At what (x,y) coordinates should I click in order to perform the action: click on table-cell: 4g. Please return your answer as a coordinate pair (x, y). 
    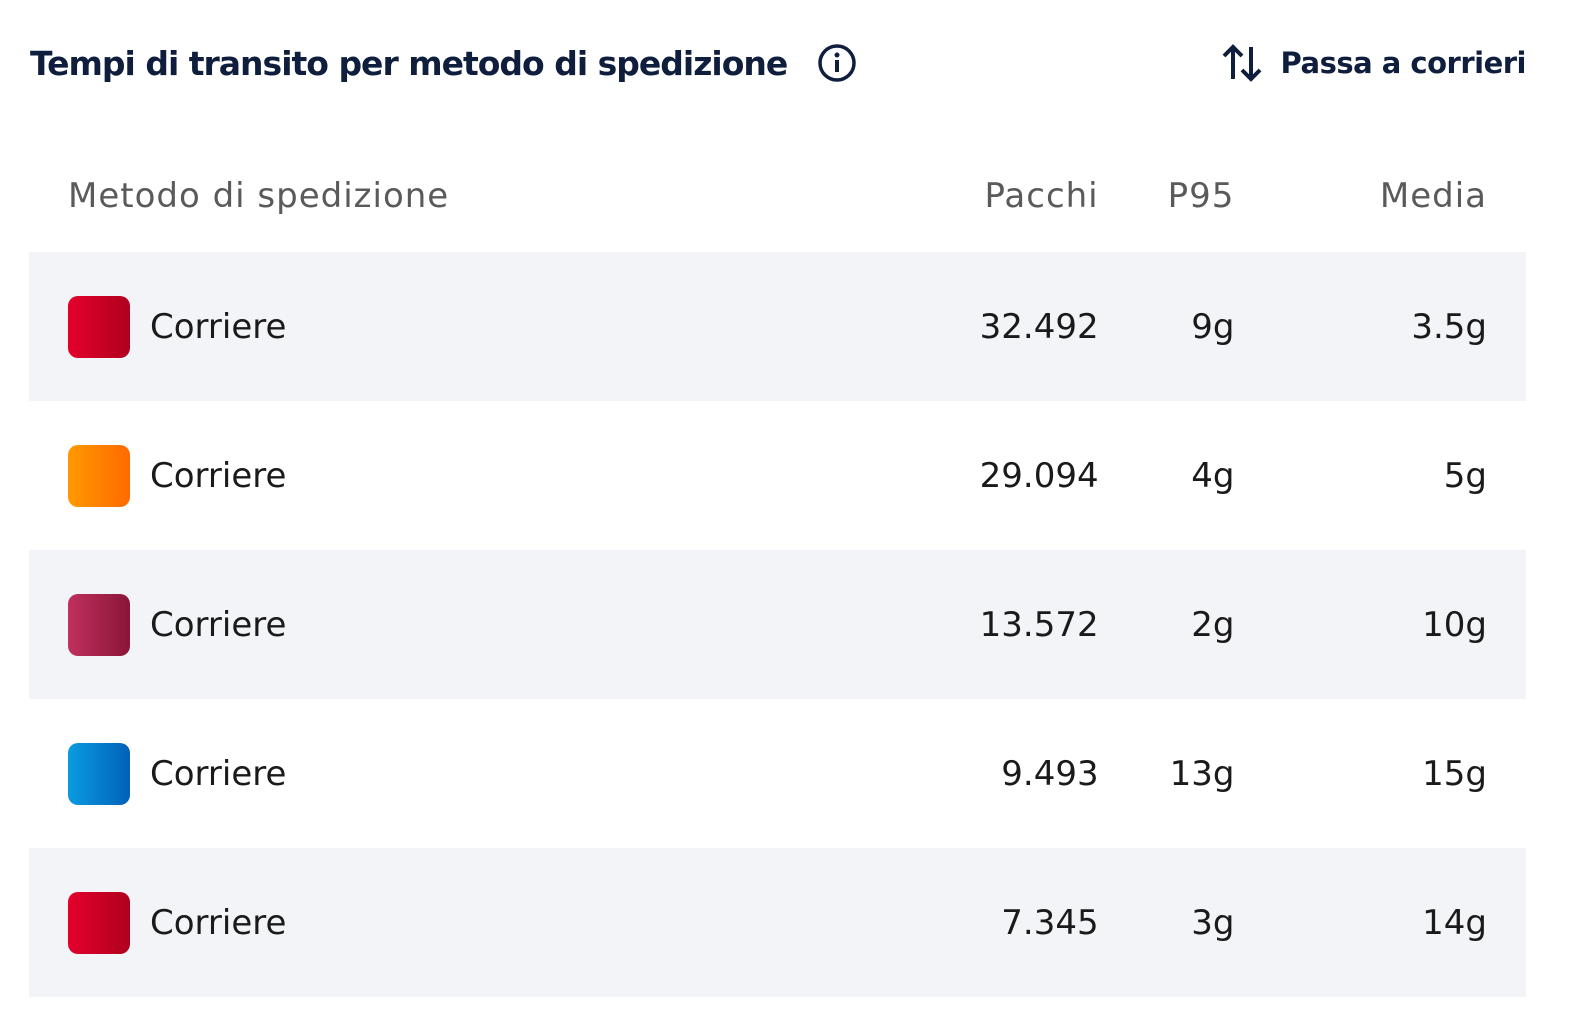
    Looking at the image, I should click on (1213, 475).